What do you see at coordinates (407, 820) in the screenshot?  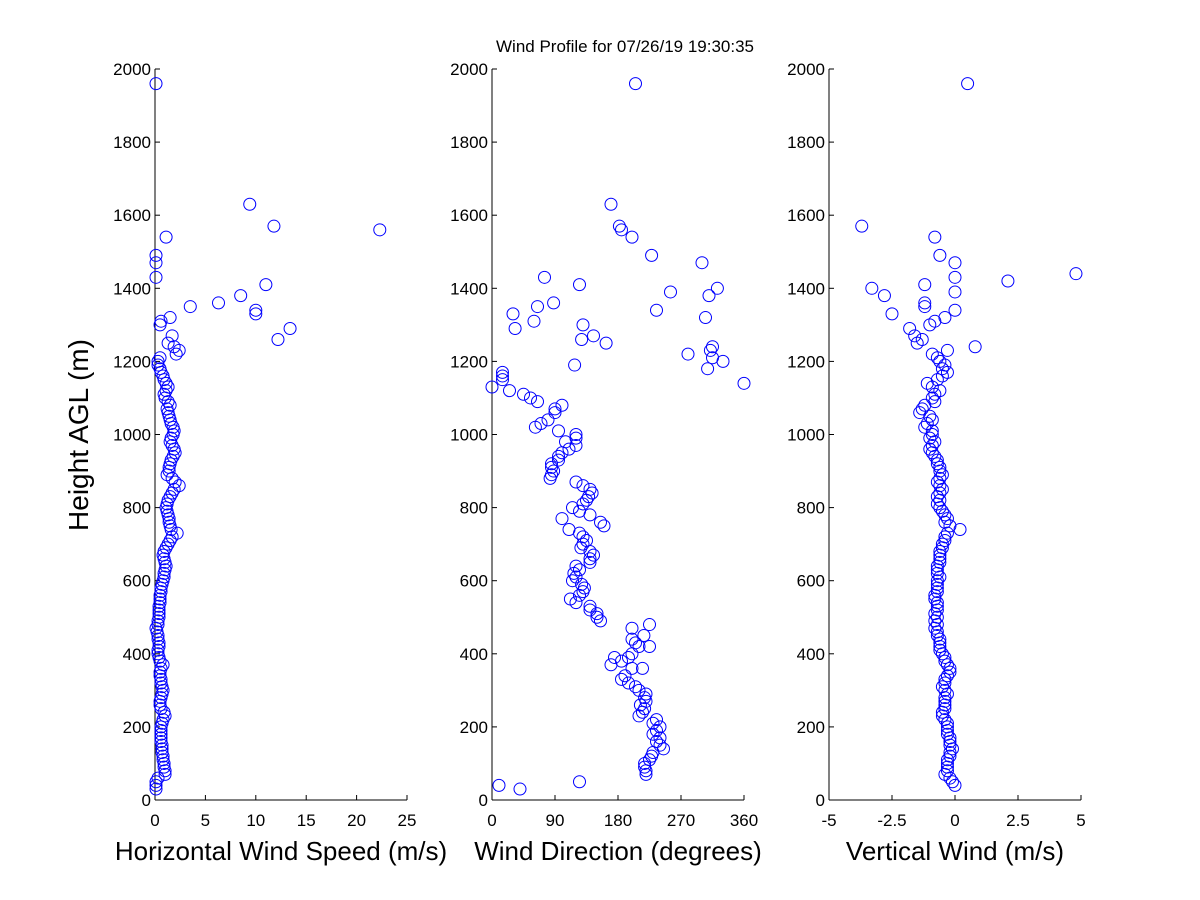 I see `x-tick-label: 25` at bounding box center [407, 820].